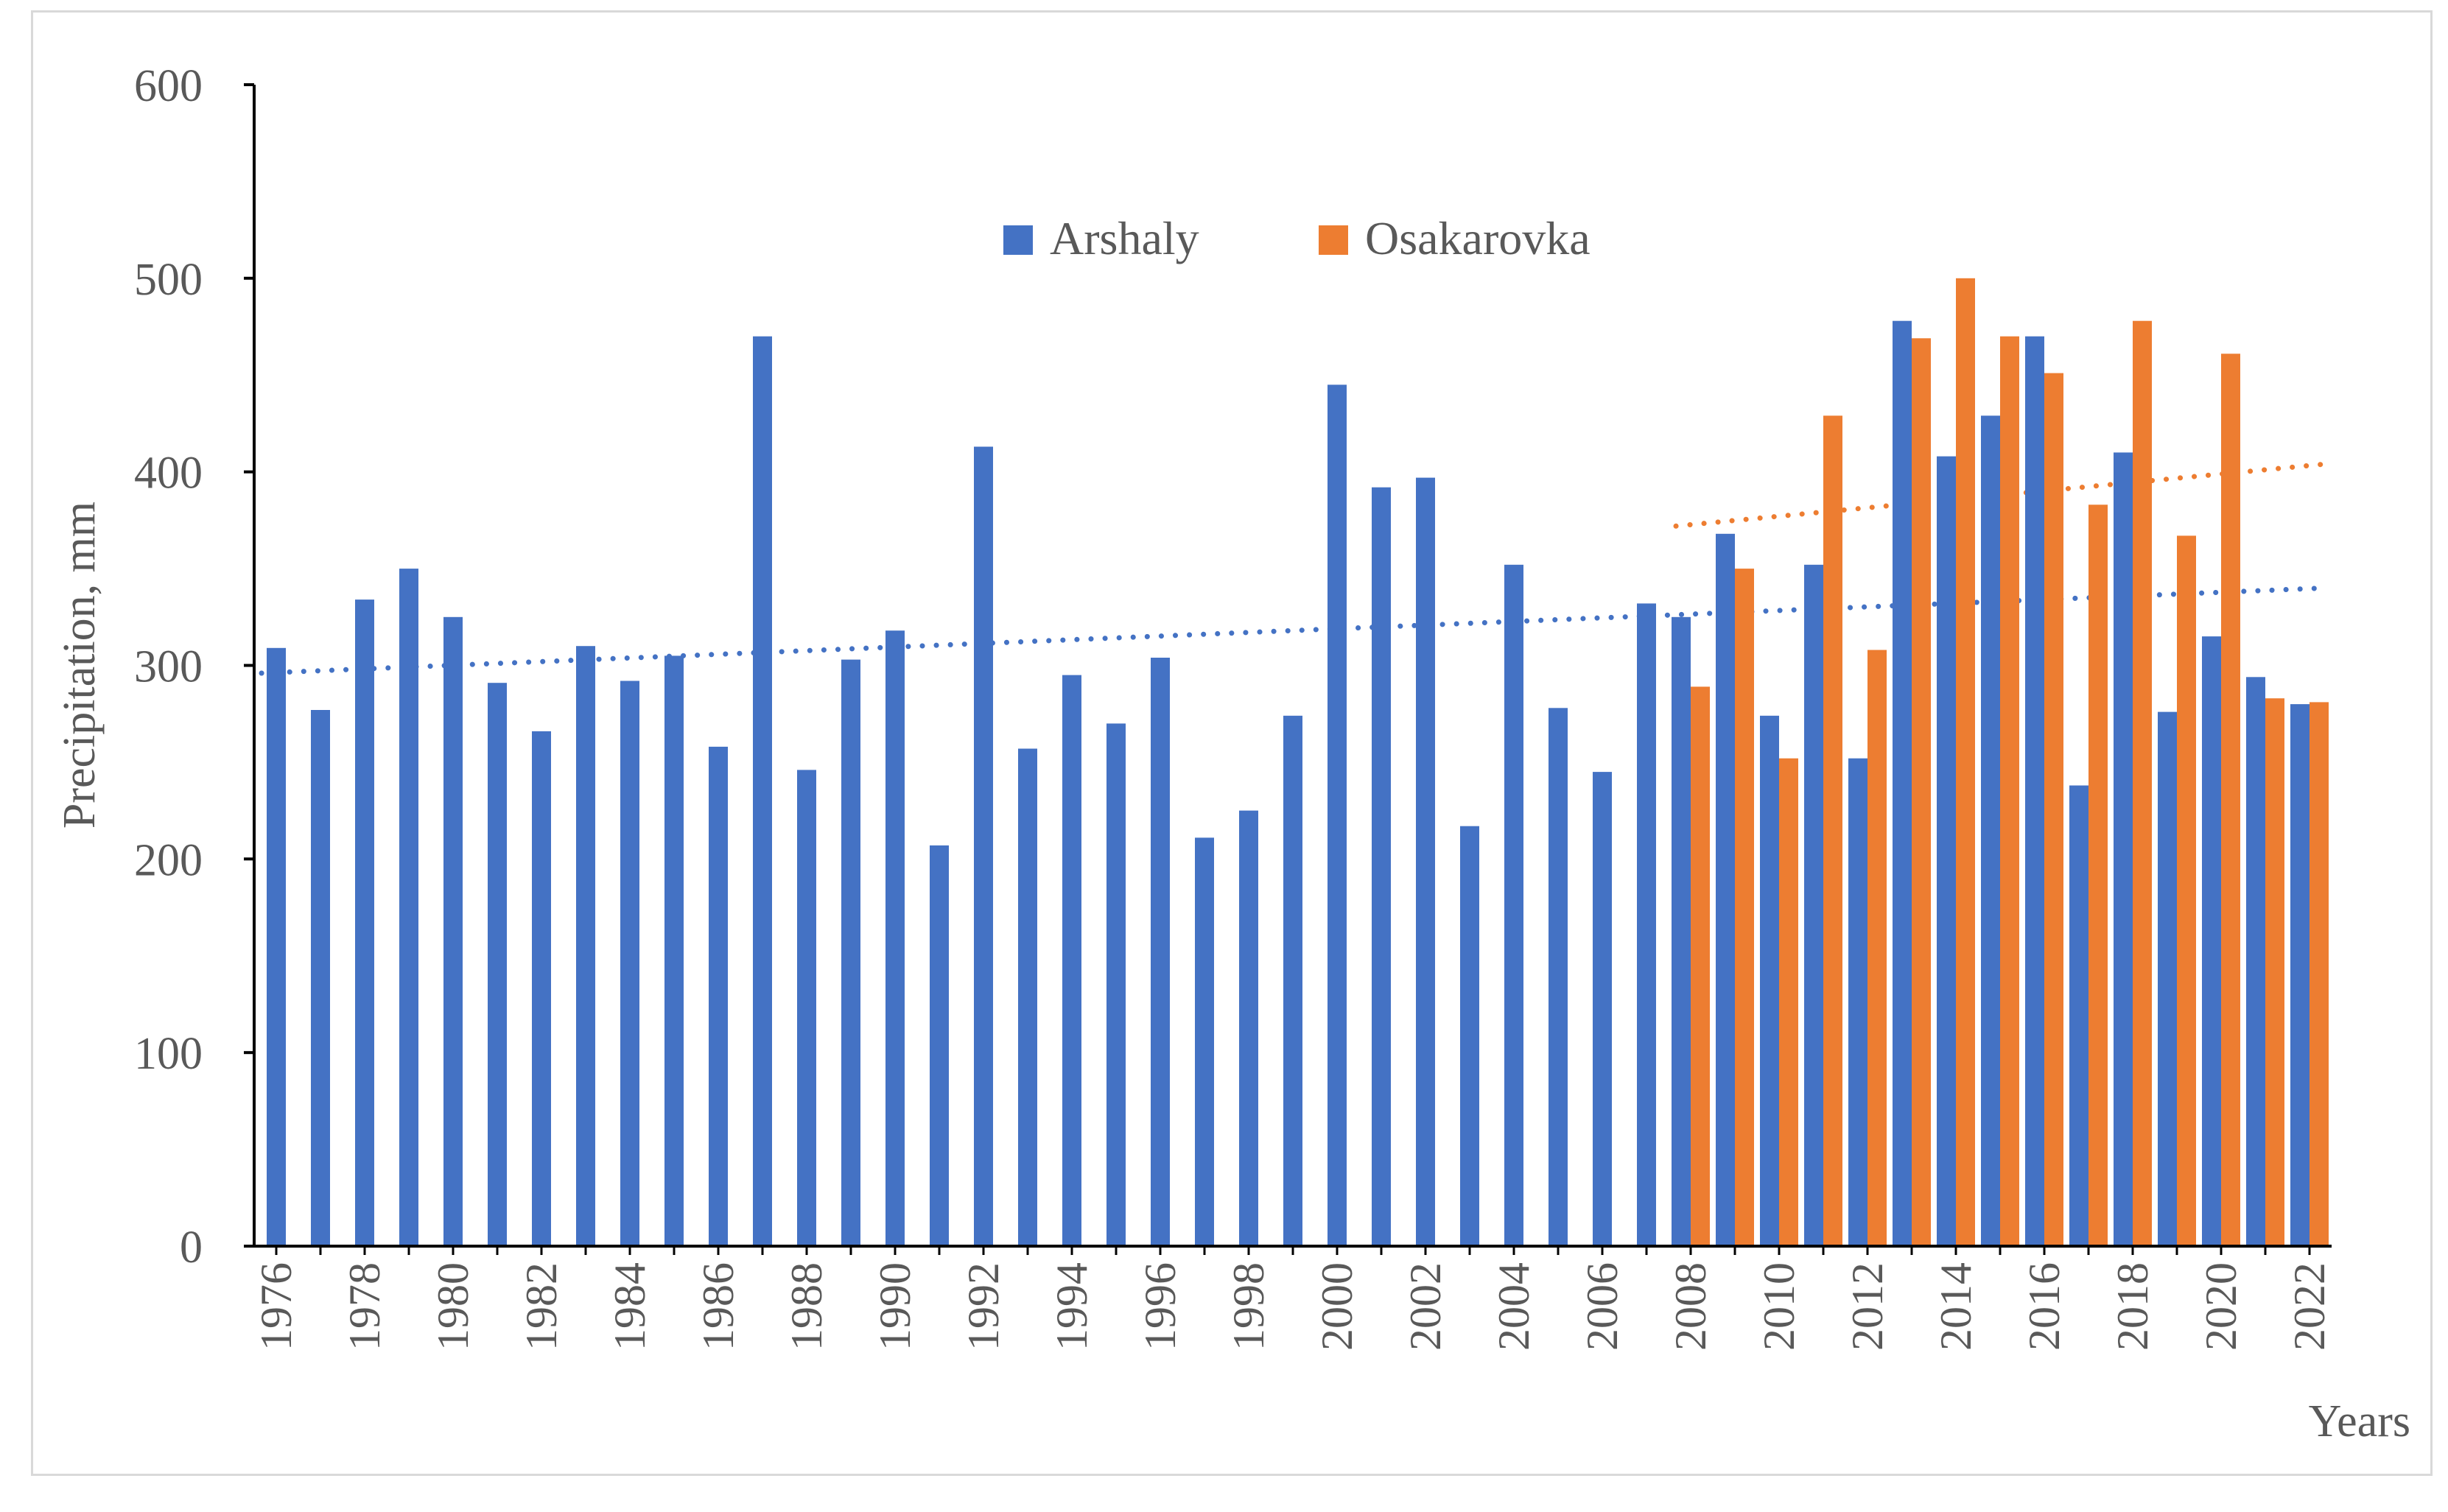 The width and height of the screenshot is (2448, 1512). I want to click on bar-arshaly-1992, so click(983, 846).